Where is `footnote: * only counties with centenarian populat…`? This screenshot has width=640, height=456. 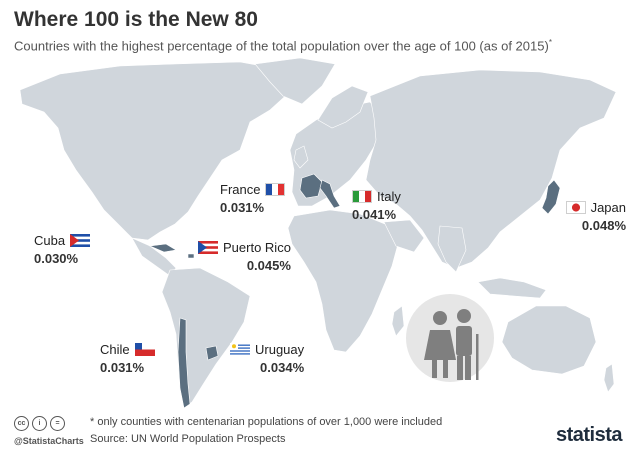
footnote: * only counties with centenarian populat… is located at coordinates (266, 422).